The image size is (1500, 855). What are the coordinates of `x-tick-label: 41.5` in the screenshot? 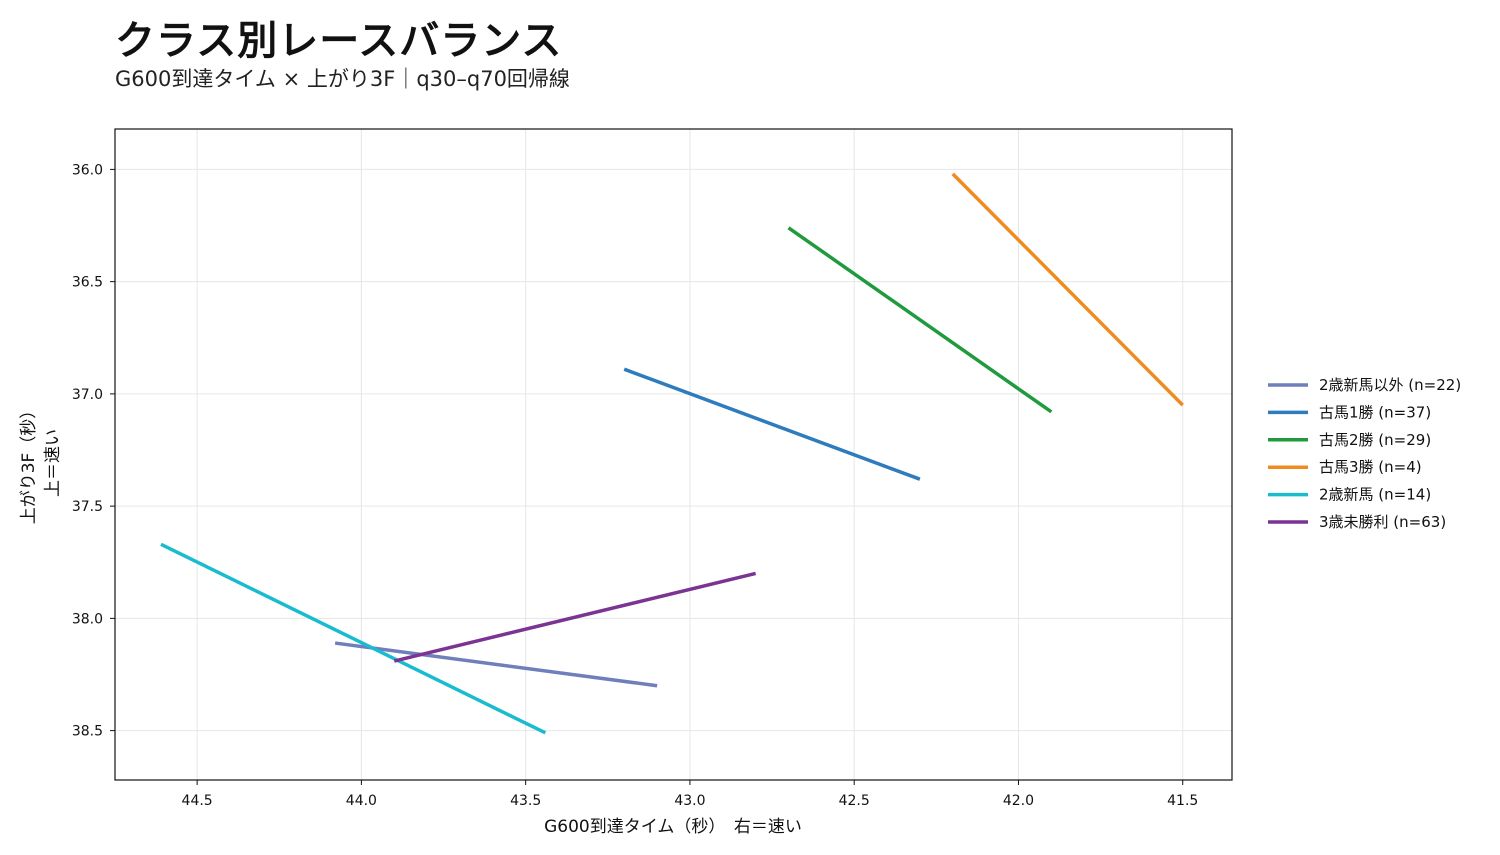 It's located at (1182, 801).